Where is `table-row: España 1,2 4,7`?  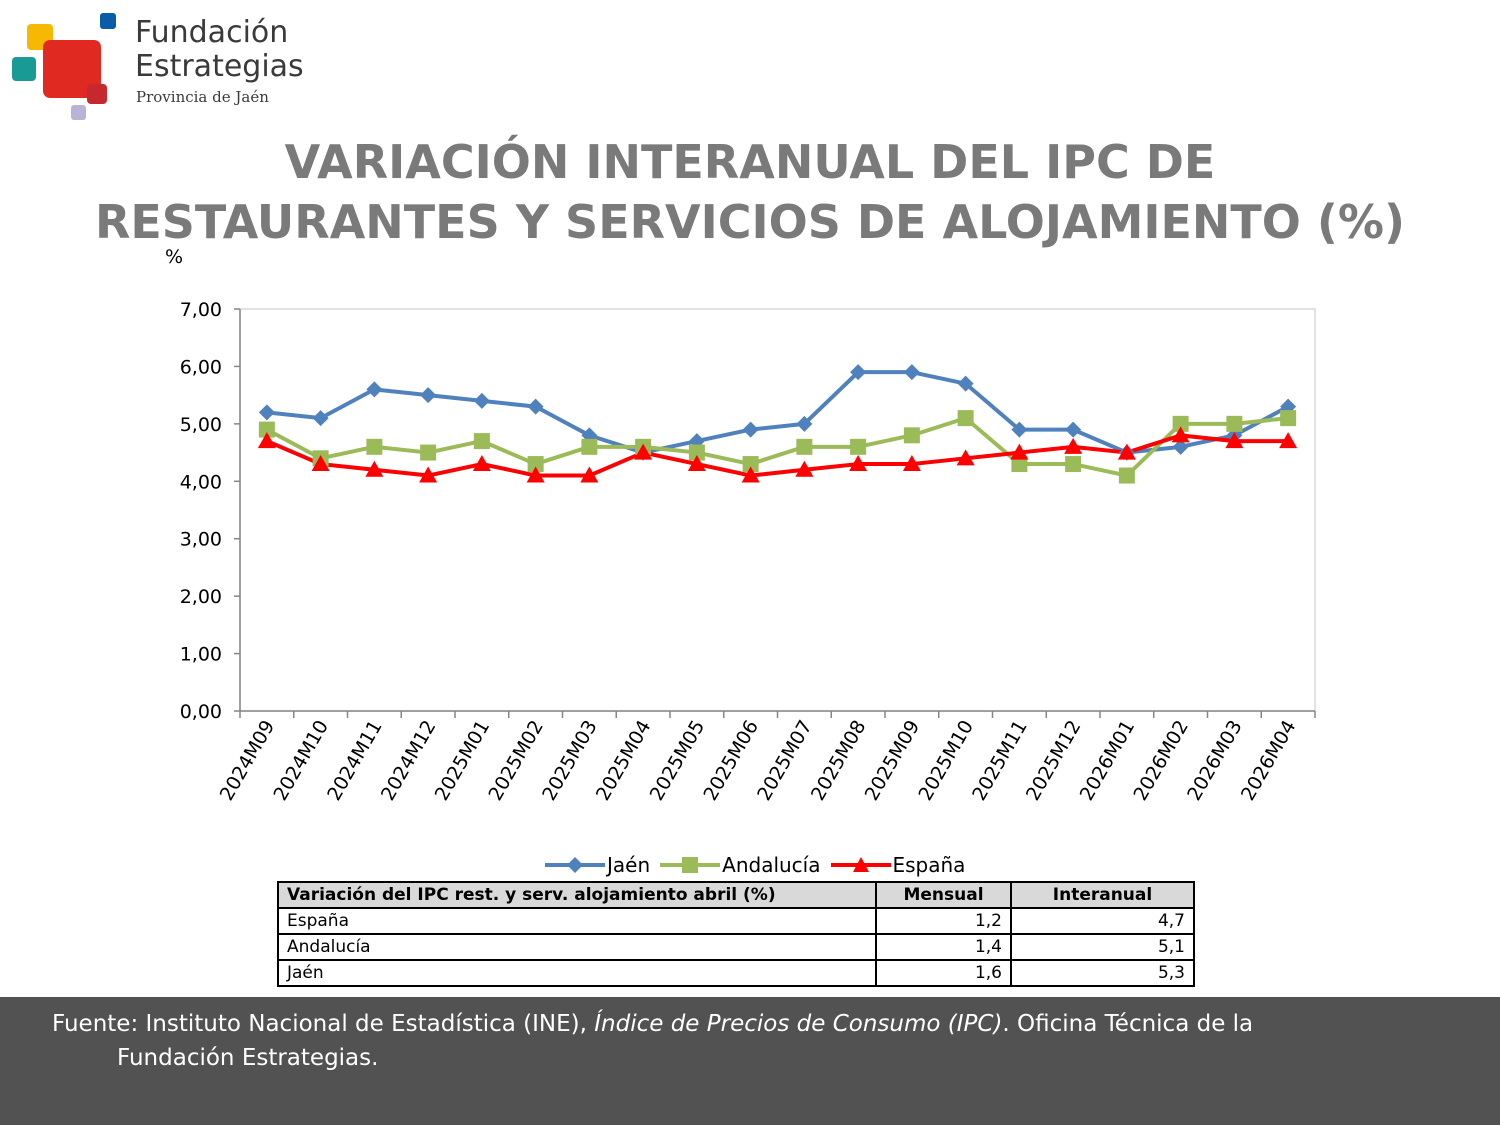
table-row: España 1,2 4,7 is located at coordinates (736, 921).